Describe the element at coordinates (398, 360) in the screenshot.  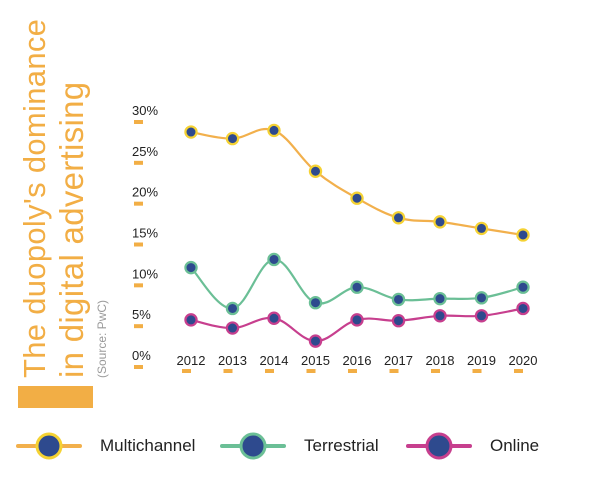
I see `x-tick-label: 2017` at that location.